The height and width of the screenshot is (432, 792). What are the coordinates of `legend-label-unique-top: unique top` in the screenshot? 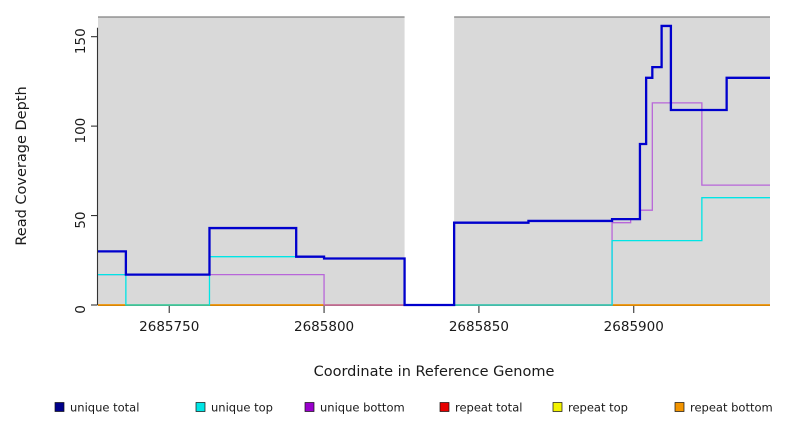 It's located at (242, 408).